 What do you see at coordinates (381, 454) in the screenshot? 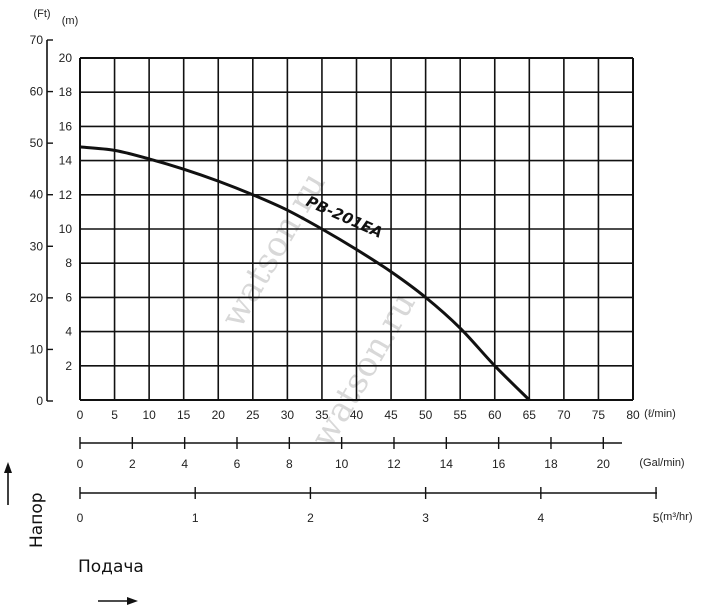
I see `gal-axis: 0 2 4 6 8 10 12 14 16 18 20 (Gal/min)` at bounding box center [381, 454].